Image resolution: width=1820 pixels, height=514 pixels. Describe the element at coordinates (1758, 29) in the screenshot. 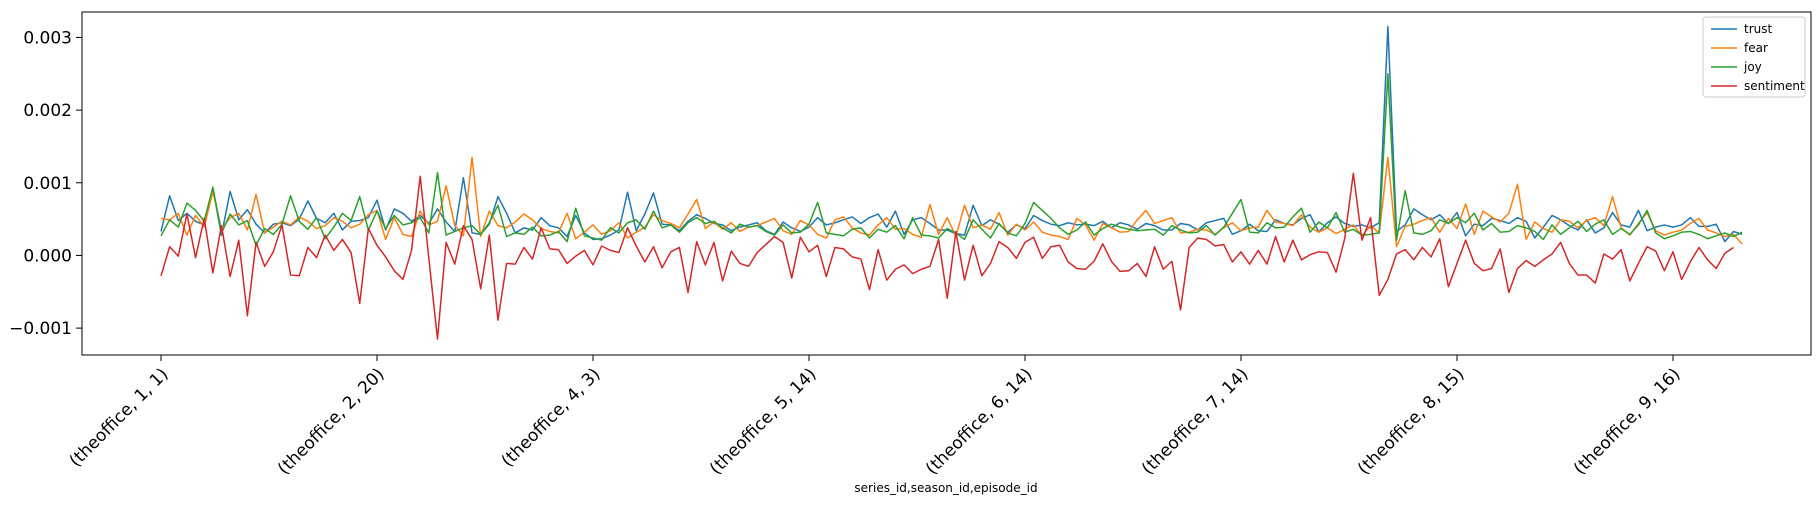

I see `legend-label-trust: trust` at that location.